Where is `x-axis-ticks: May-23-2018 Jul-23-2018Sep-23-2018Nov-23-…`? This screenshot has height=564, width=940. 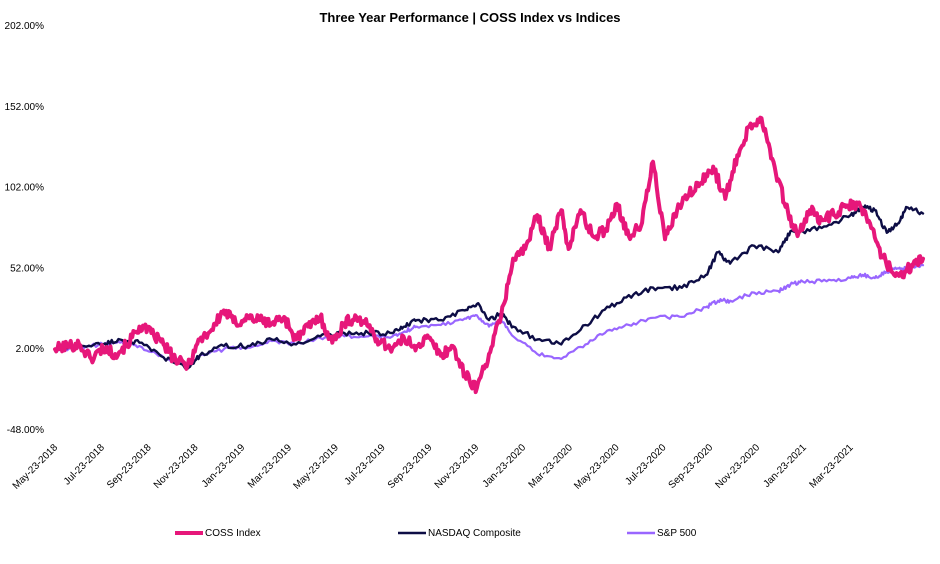 x-axis-ticks: May-23-2018 Jul-23-2018Sep-23-2018Nov-23-… is located at coordinates (433, 467).